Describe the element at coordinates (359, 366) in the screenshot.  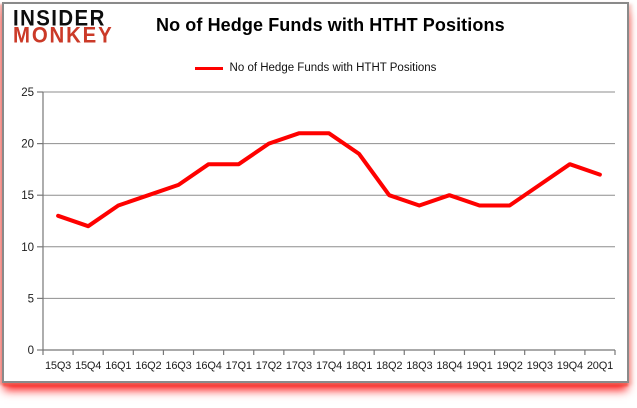
I see `x-tick-label: 18Q1` at that location.